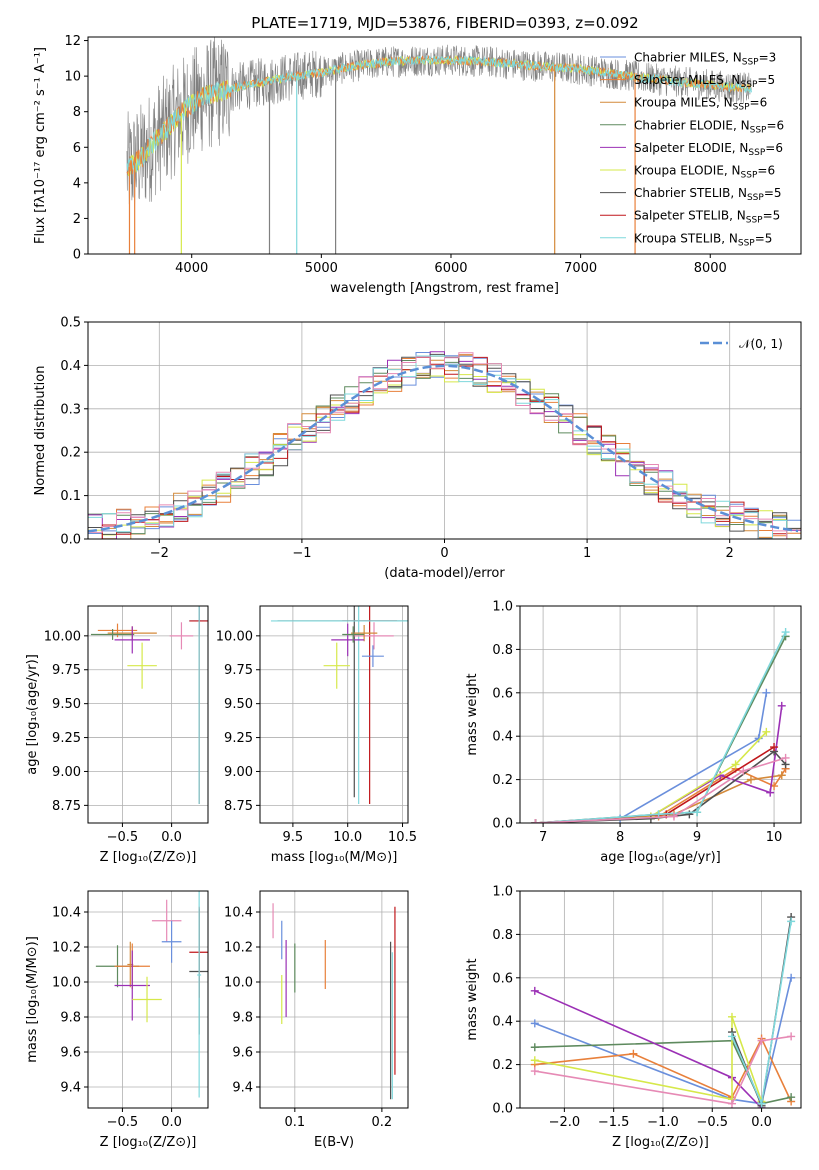  What do you see at coordinates (444, 553) in the screenshot?
I see `x-tick-label: 0` at bounding box center [444, 553].